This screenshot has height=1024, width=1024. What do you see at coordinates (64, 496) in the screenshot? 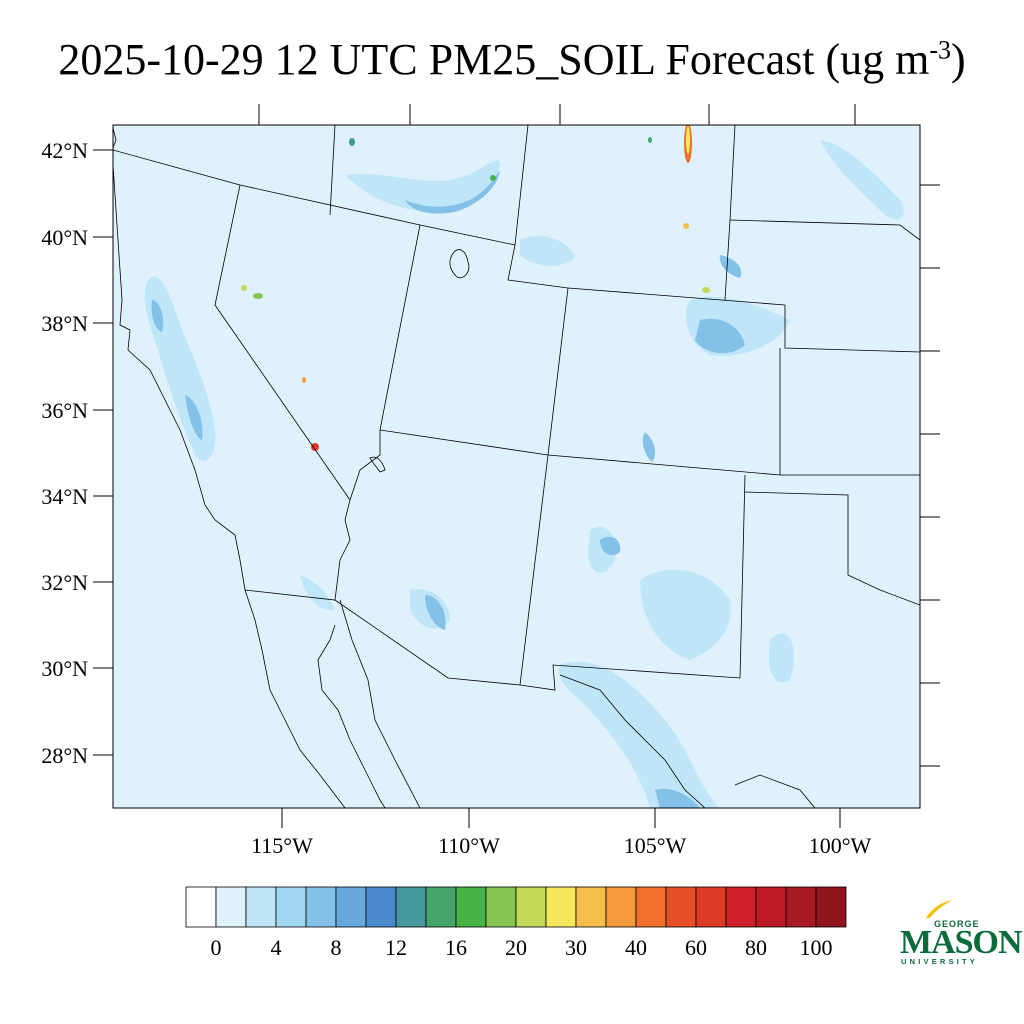
I see `lat-label: 34°N` at bounding box center [64, 496].